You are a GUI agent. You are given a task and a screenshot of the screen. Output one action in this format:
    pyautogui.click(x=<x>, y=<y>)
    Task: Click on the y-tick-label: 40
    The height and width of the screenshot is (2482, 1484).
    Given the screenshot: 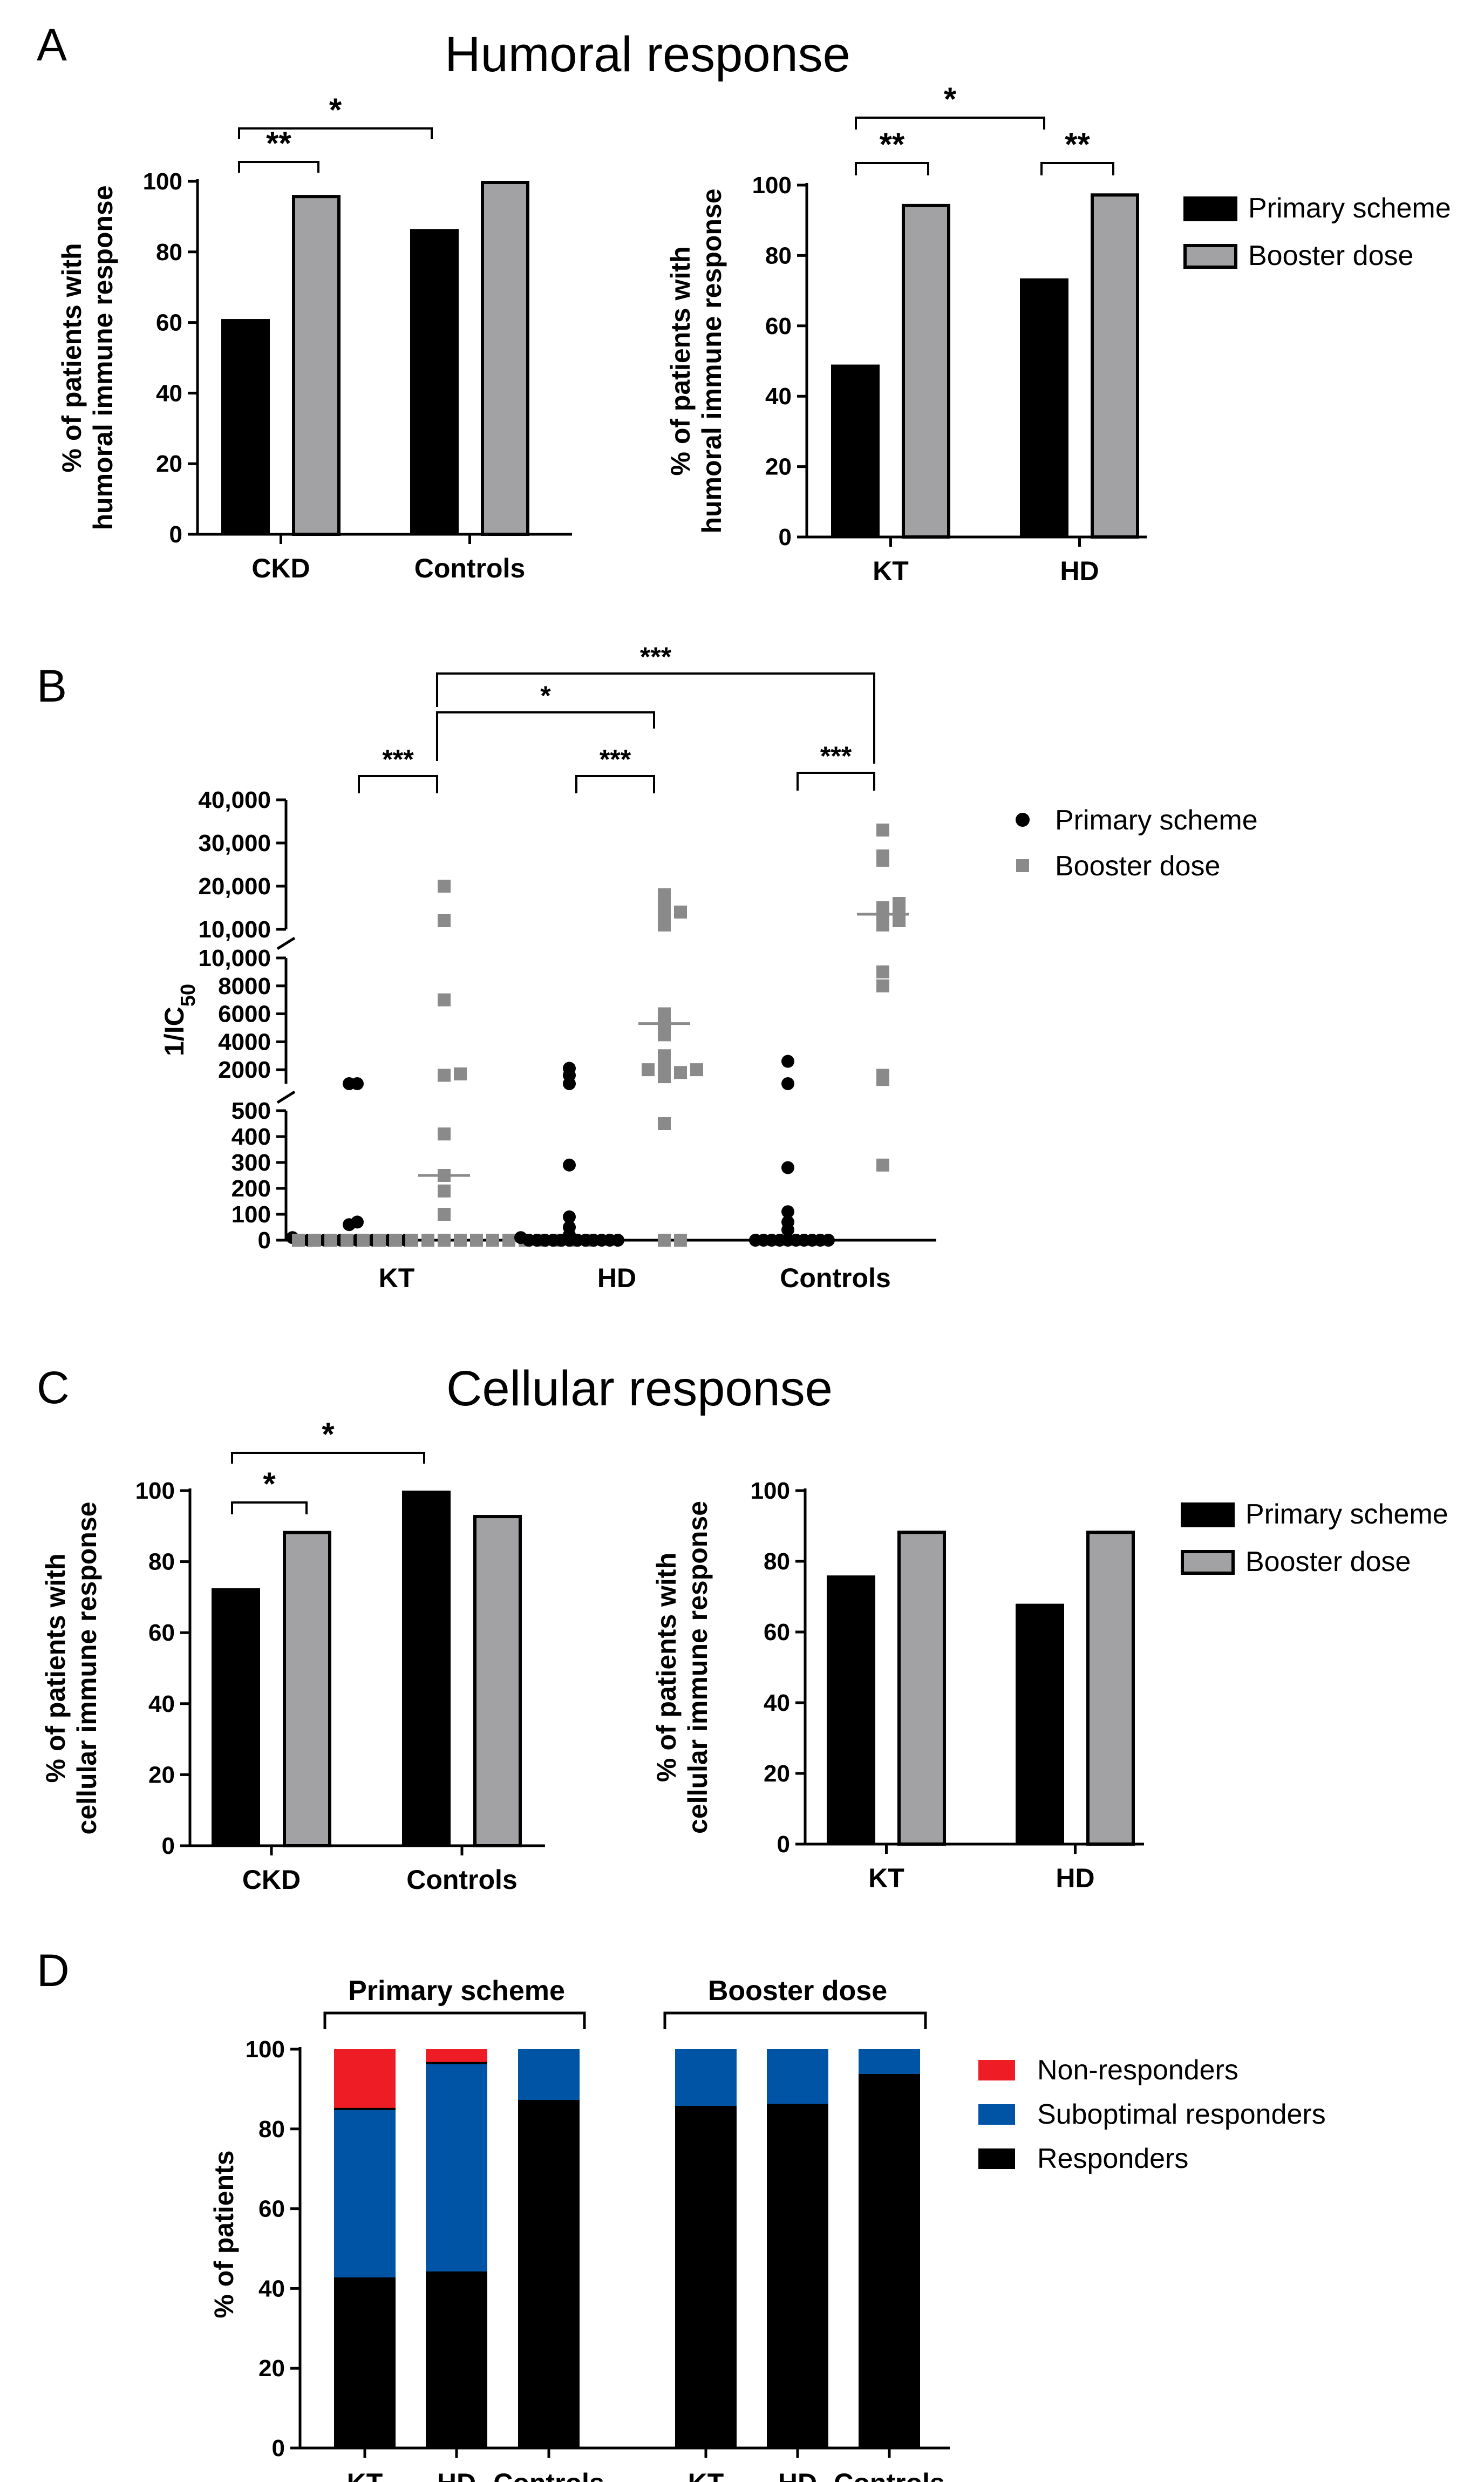 What is the action you would take?
    pyautogui.click(x=778, y=396)
    